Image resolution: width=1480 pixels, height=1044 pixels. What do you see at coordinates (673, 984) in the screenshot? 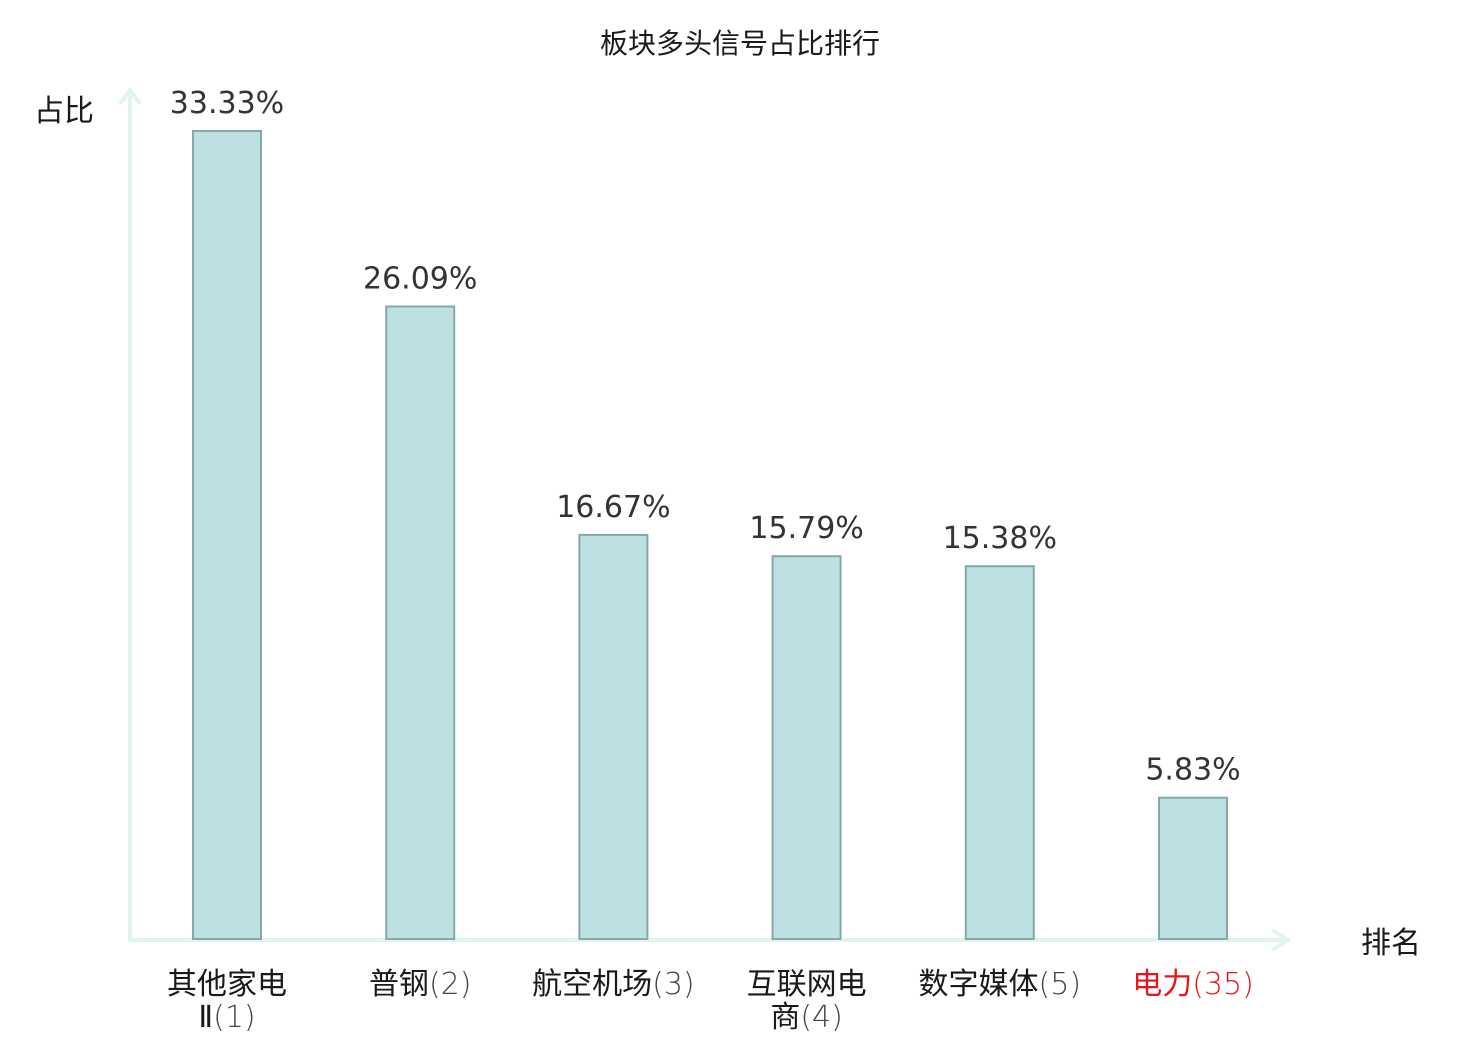
I see `category-rank: (3)` at bounding box center [673, 984].